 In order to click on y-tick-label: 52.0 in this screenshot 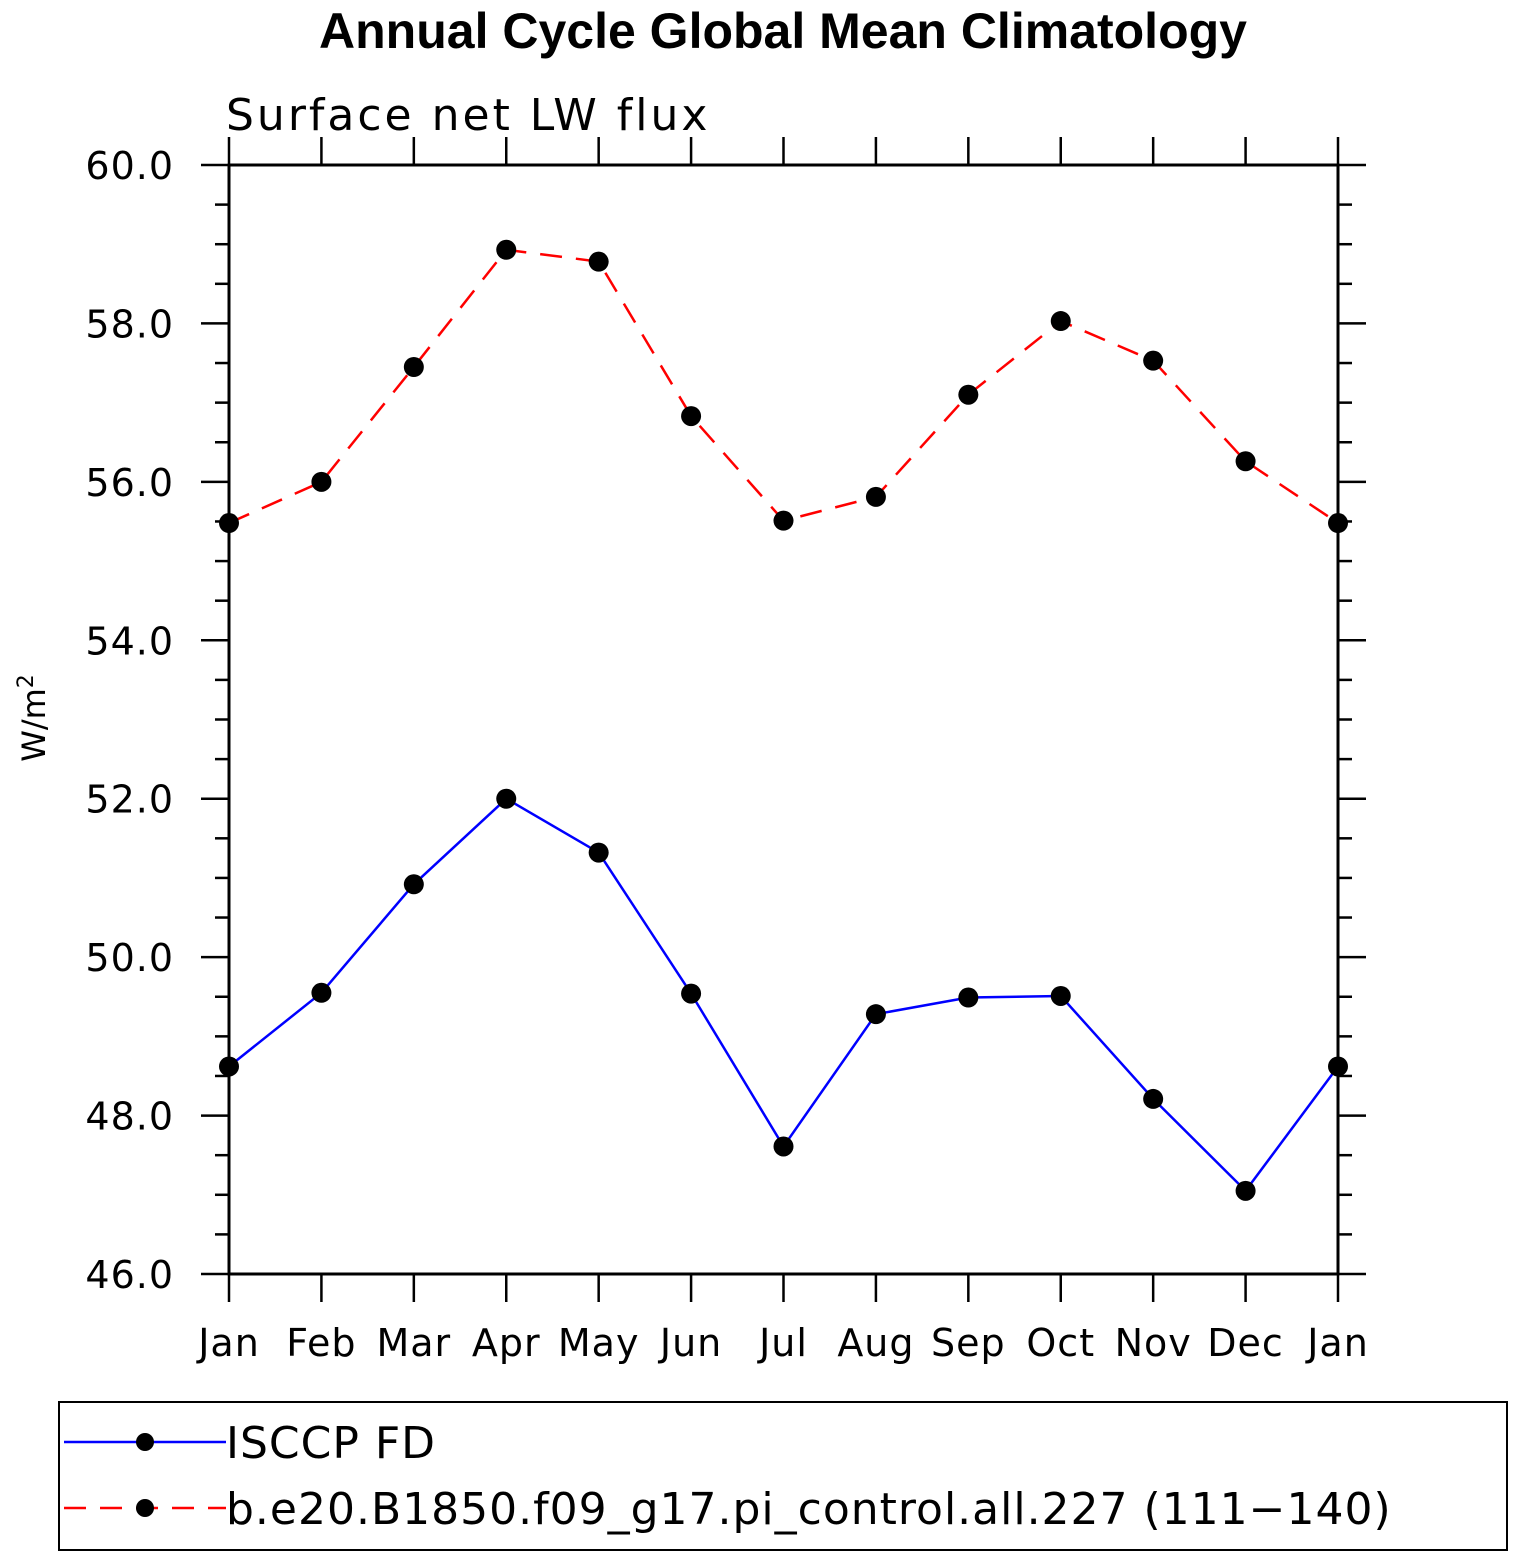, I will do `click(129, 800)`.